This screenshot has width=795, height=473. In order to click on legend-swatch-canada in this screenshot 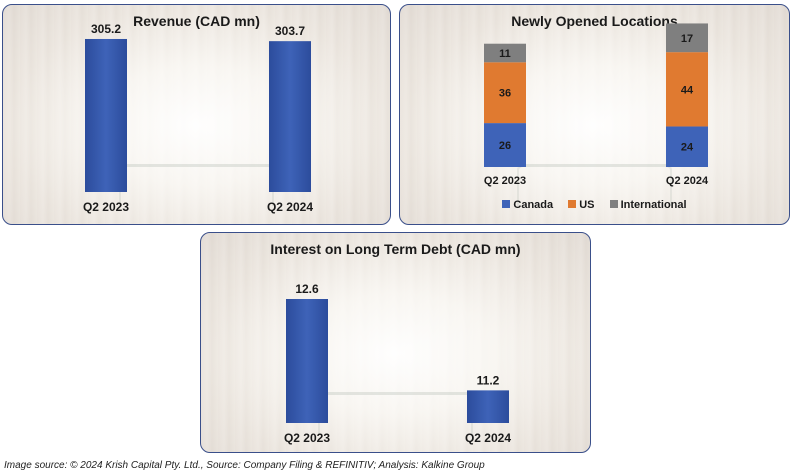, I will do `click(506, 204)`.